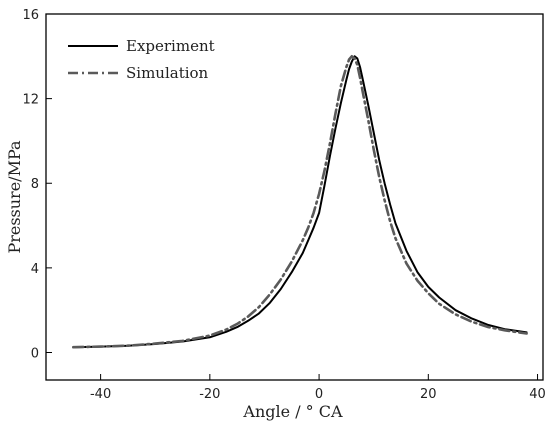 Image resolution: width=550 pixels, height=428 pixels. Describe the element at coordinates (35, 184) in the screenshot. I see `y-tick-label: 8` at that location.